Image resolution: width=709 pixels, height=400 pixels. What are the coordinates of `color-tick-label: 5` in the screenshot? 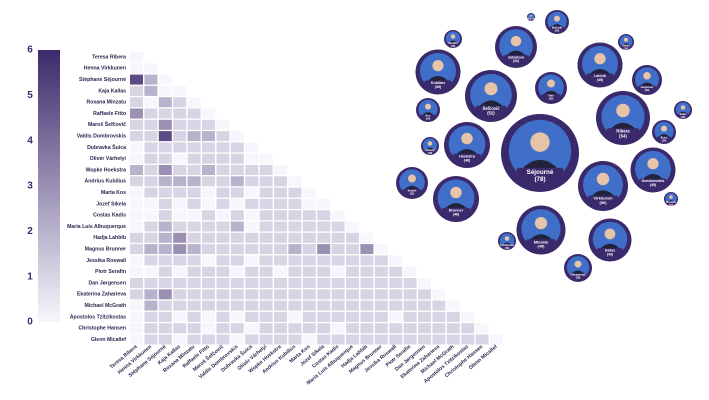 It's located at (30, 95).